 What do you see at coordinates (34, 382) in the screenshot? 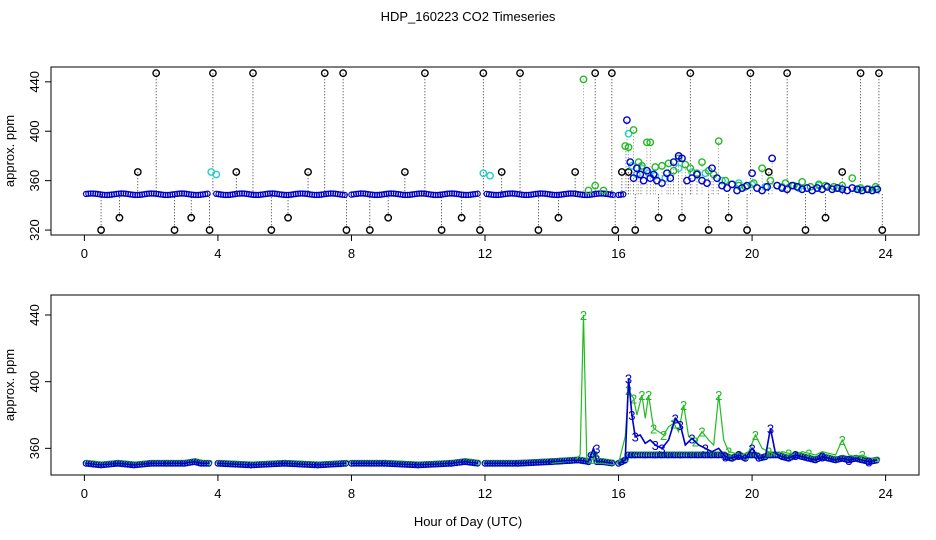
I see `y-tick-label: 400` at bounding box center [34, 382].